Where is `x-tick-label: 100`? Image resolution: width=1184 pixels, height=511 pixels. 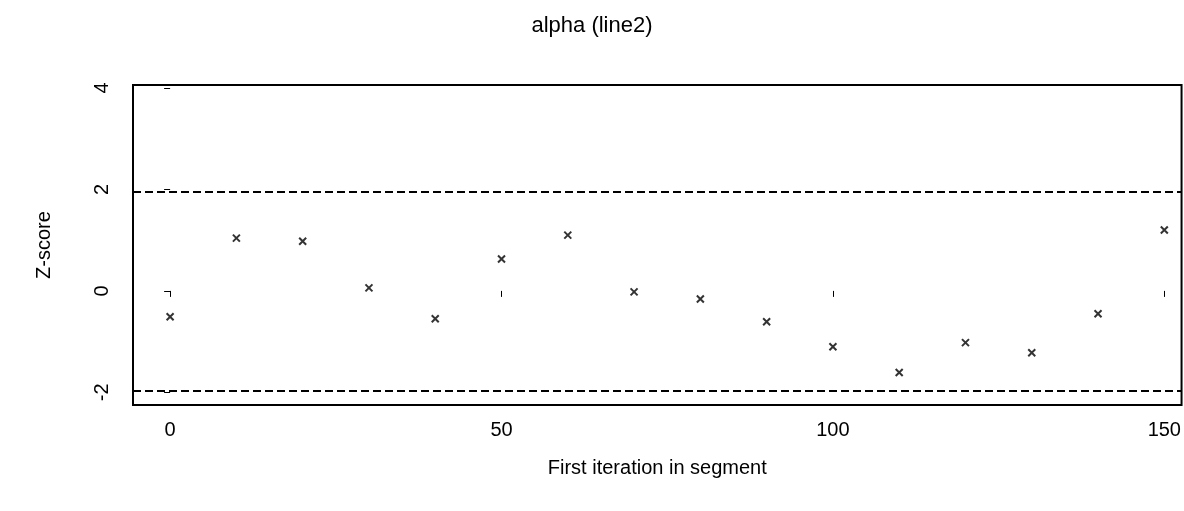
x-tick-label: 100 is located at coordinates (833, 429).